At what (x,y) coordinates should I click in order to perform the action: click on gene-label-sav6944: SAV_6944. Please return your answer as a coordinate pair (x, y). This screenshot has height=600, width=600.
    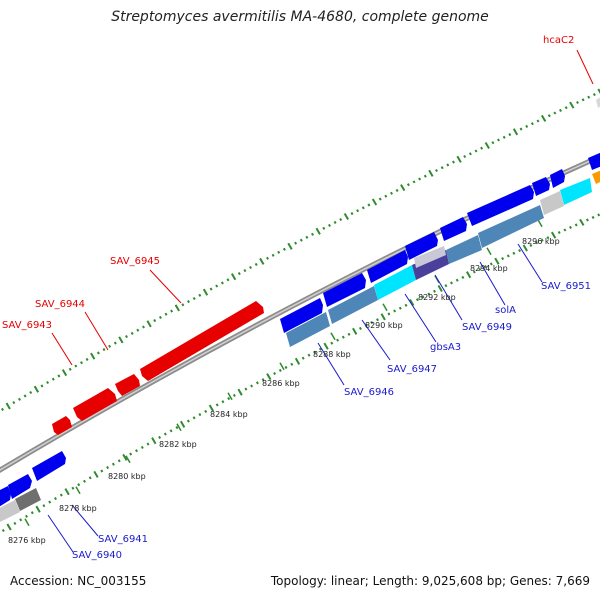
    Looking at the image, I should click on (60, 304).